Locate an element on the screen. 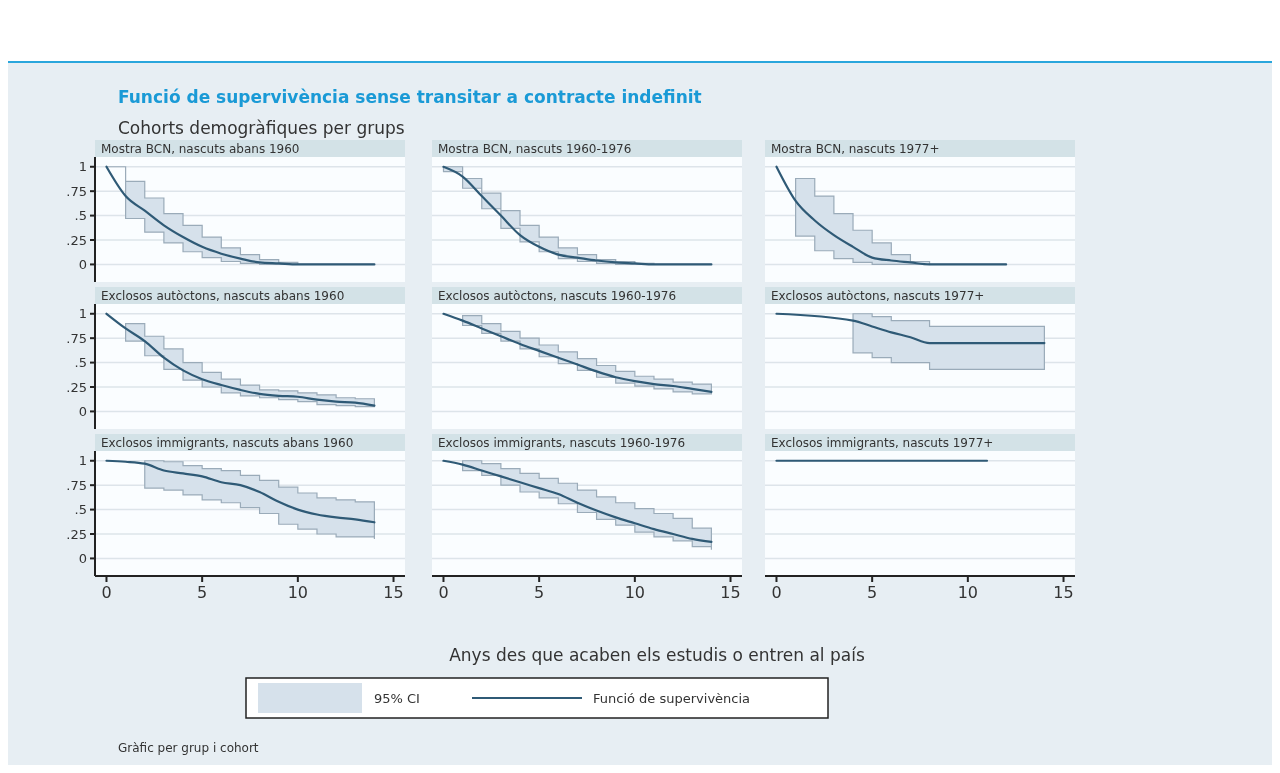  chart-title: Exclosos autòctons, nascuts abans 1960 is located at coordinates (223, 296).